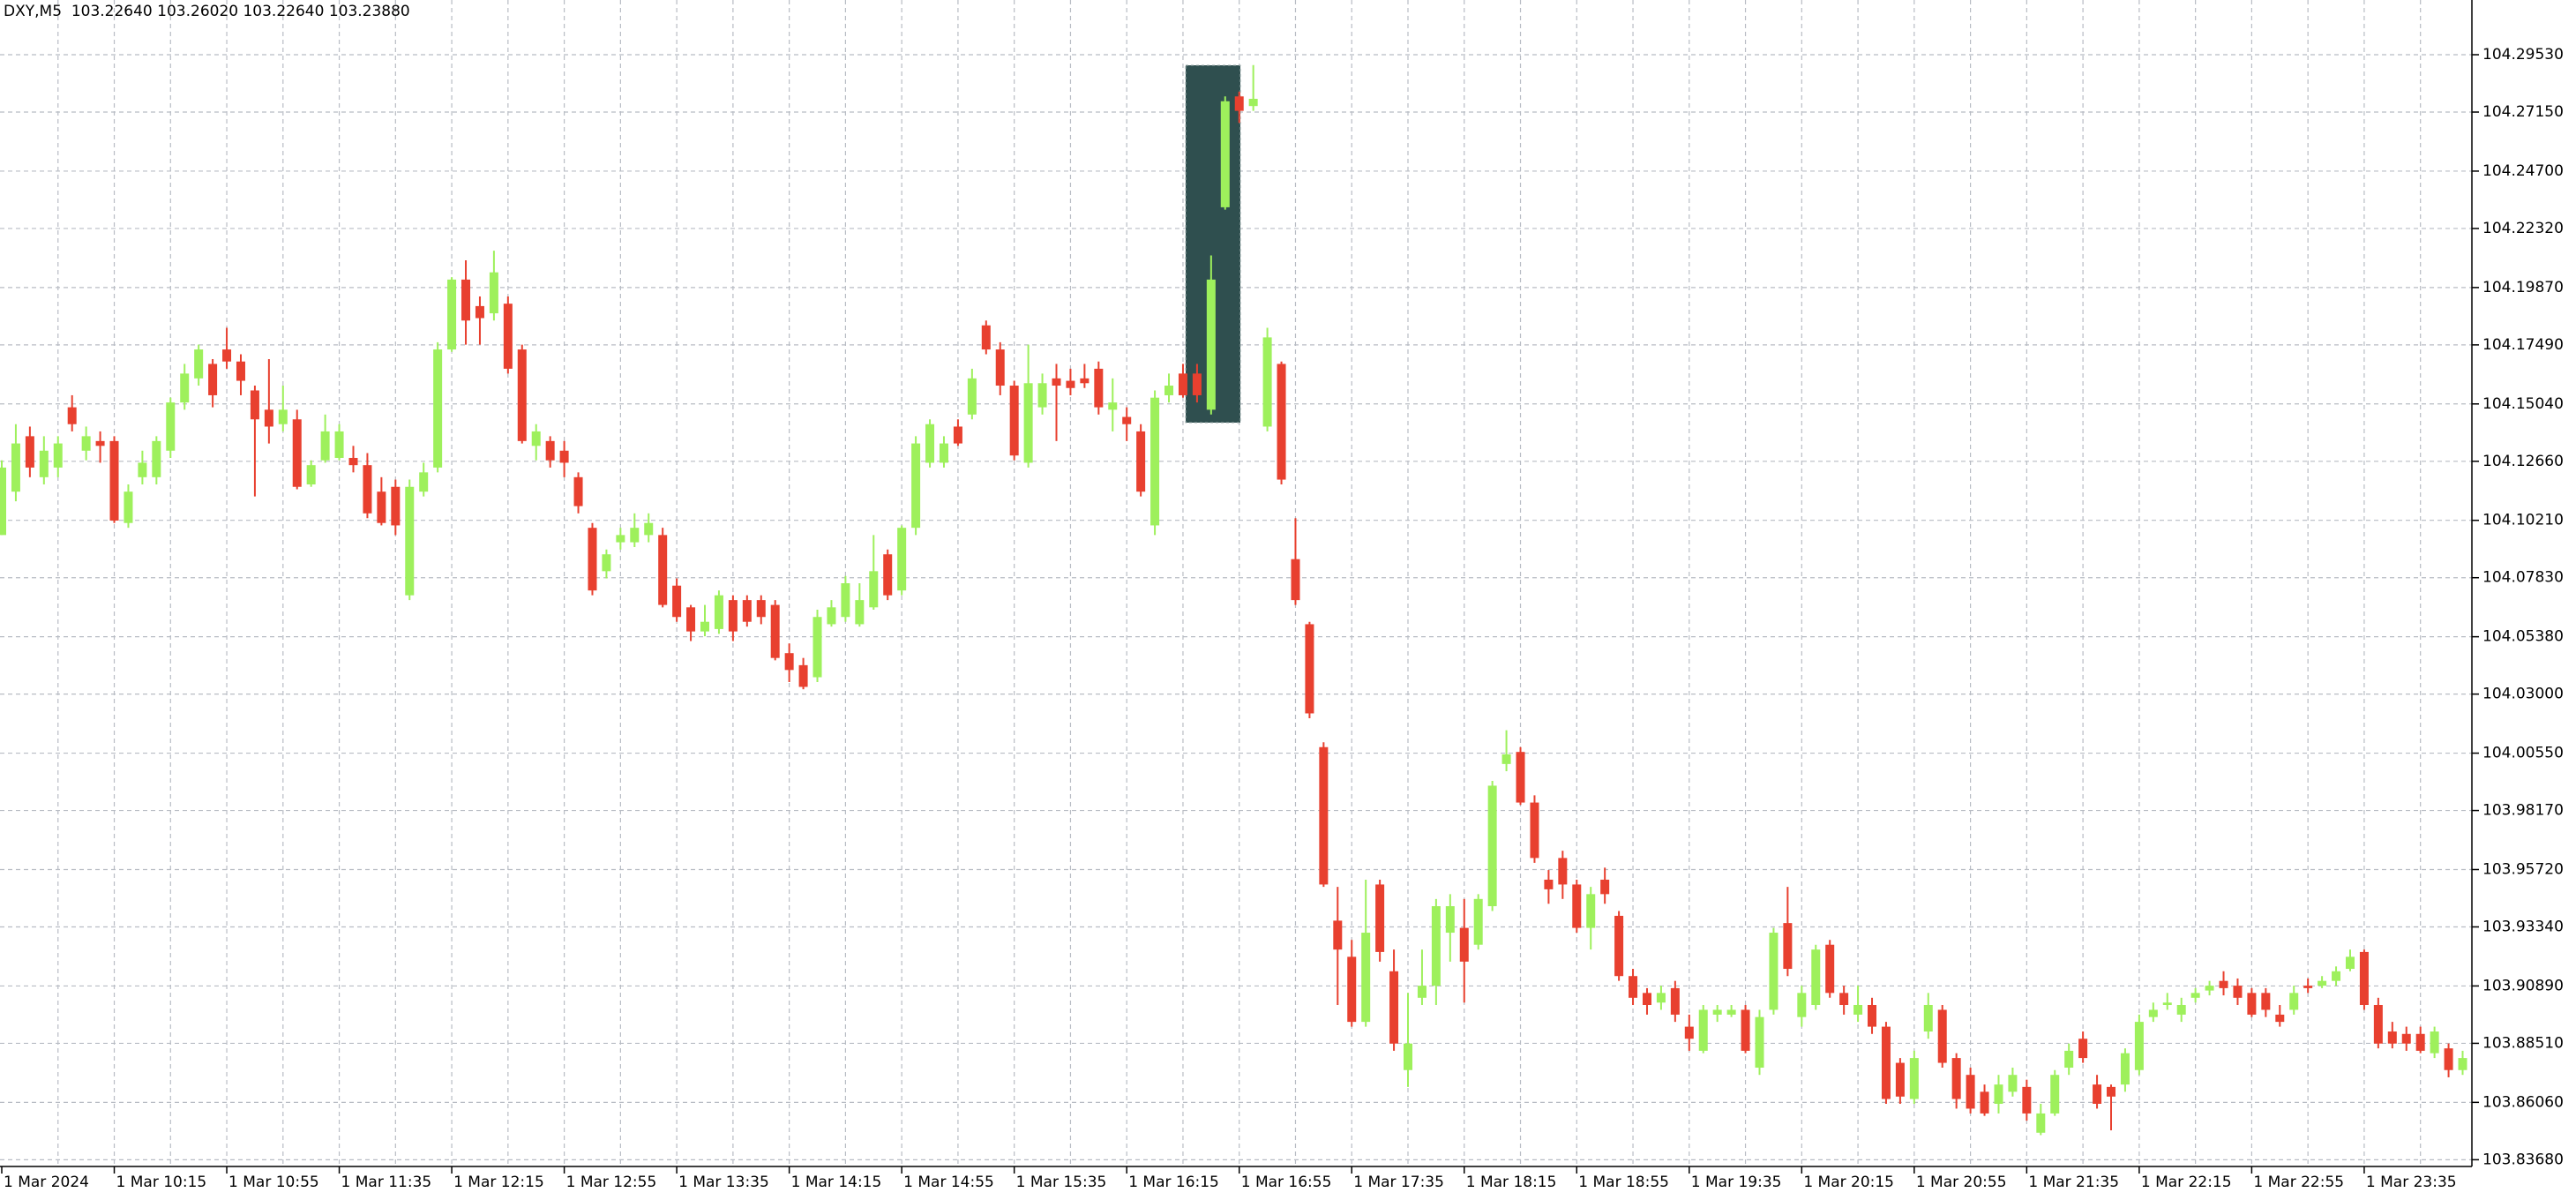 This screenshot has width=2576, height=1200. Describe the element at coordinates (2523, 228) in the screenshot. I see `y-tick-label: 104.22320` at that location.